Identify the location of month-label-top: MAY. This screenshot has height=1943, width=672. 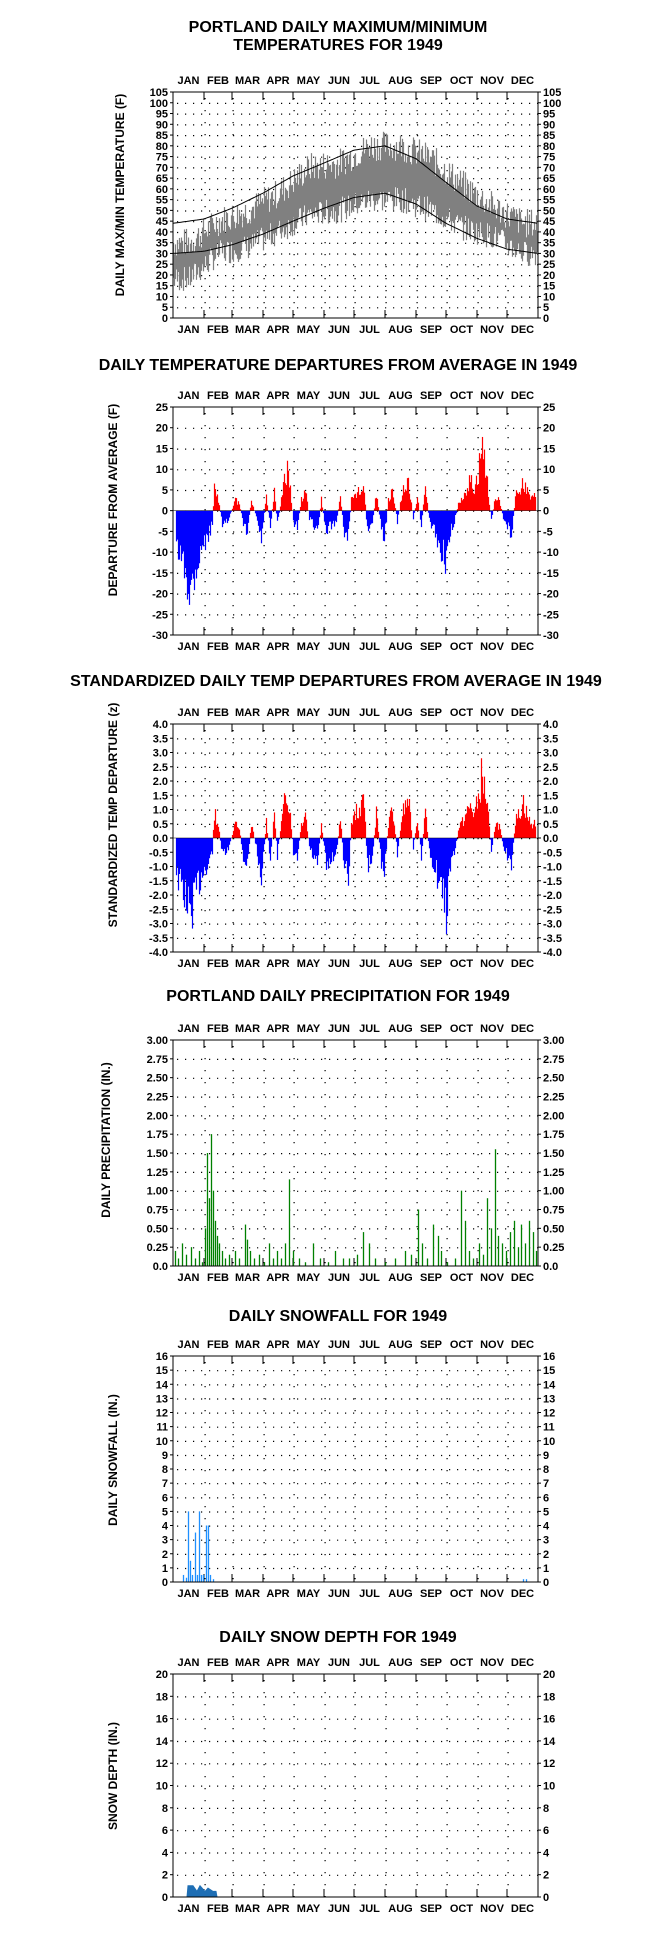
(309, 396).